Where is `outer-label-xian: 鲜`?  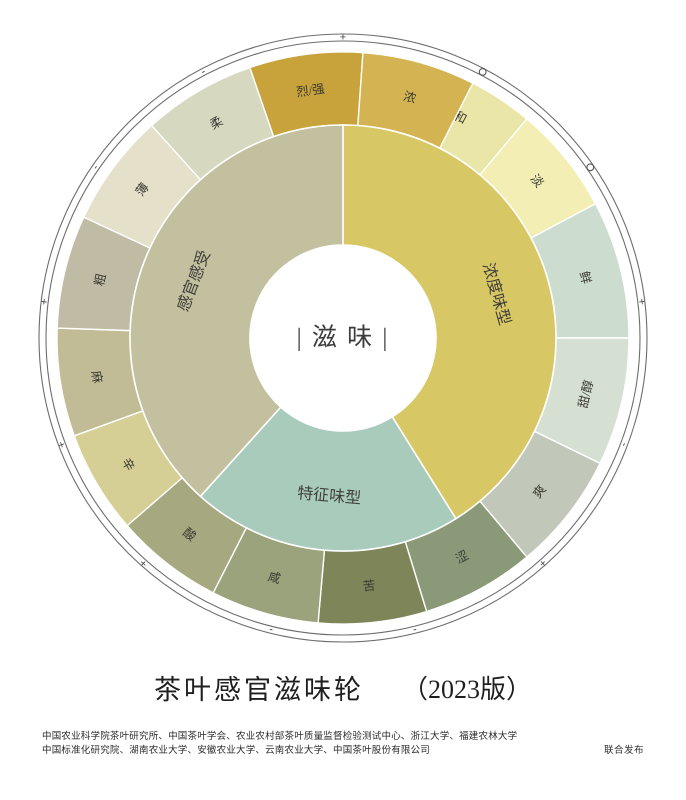
outer-label-xian: 鲜 is located at coordinates (585, 278).